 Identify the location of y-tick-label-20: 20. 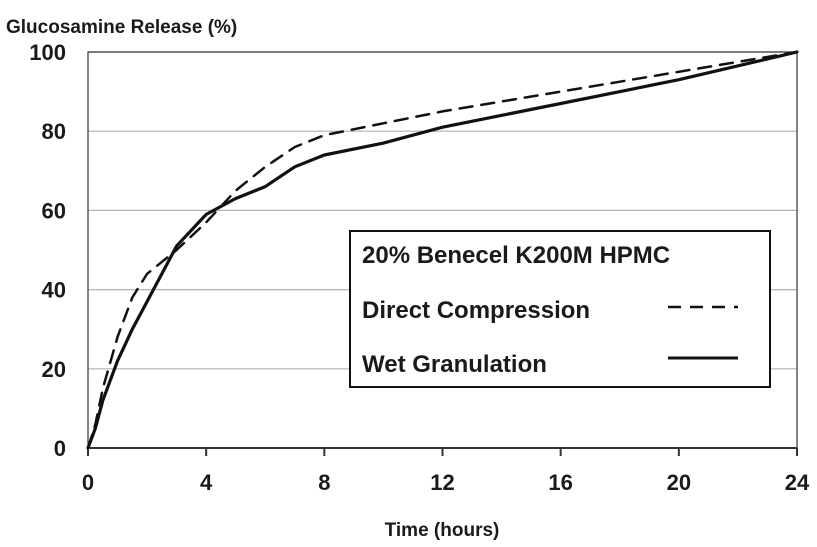
(54, 369).